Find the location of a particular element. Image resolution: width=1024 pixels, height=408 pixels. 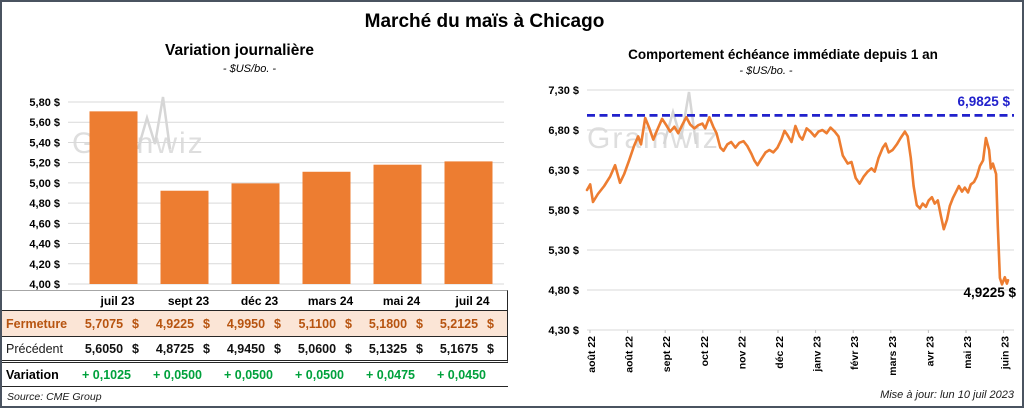

bar-déc 23 is located at coordinates (255, 233).